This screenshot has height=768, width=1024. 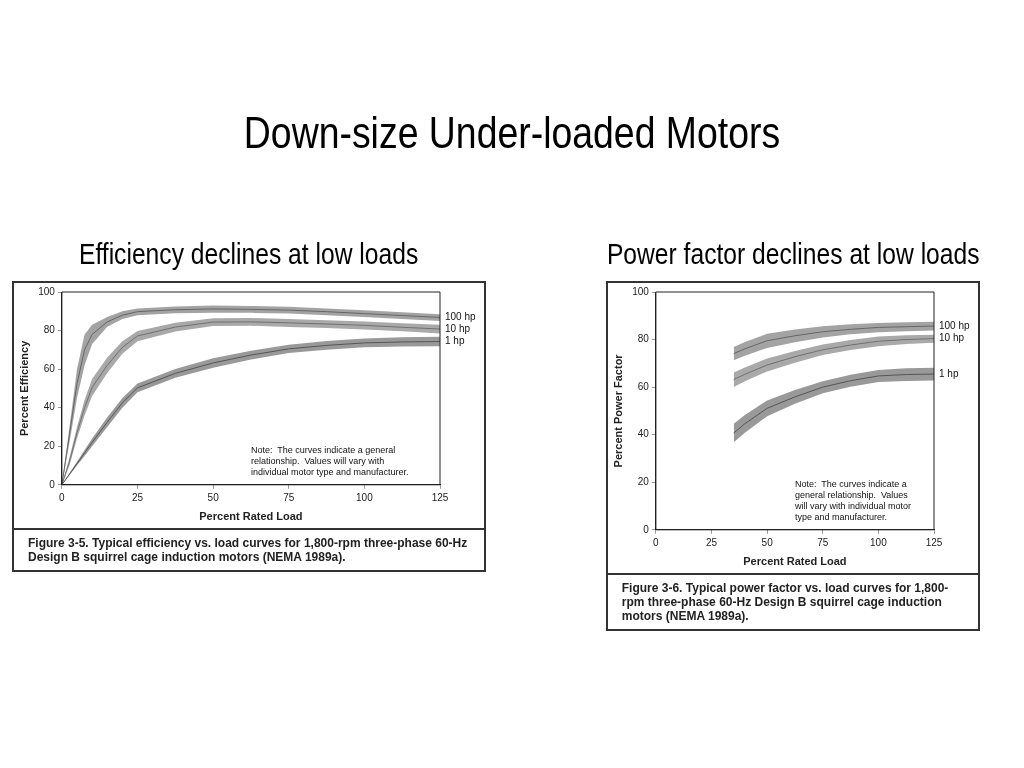 What do you see at coordinates (617, 410) in the screenshot?
I see `y-axis-title: Percent Power Factor` at bounding box center [617, 410].